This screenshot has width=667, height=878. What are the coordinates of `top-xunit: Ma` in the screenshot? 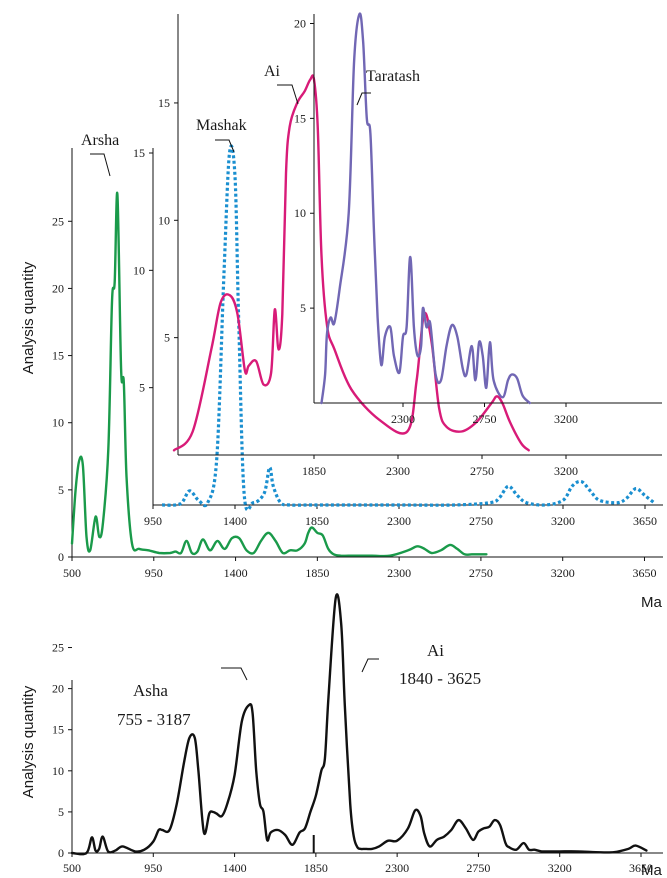 It's located at (651, 602).